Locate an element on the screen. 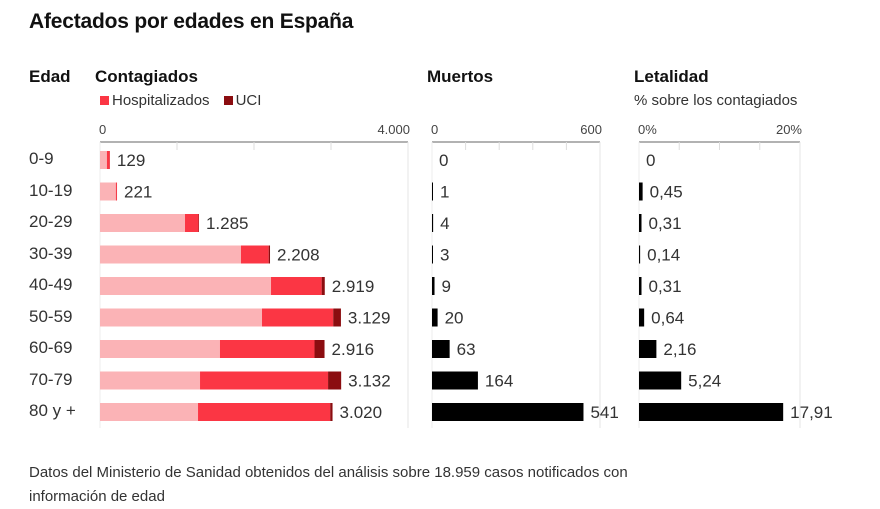  value-label: 0,64 is located at coordinates (667, 318).